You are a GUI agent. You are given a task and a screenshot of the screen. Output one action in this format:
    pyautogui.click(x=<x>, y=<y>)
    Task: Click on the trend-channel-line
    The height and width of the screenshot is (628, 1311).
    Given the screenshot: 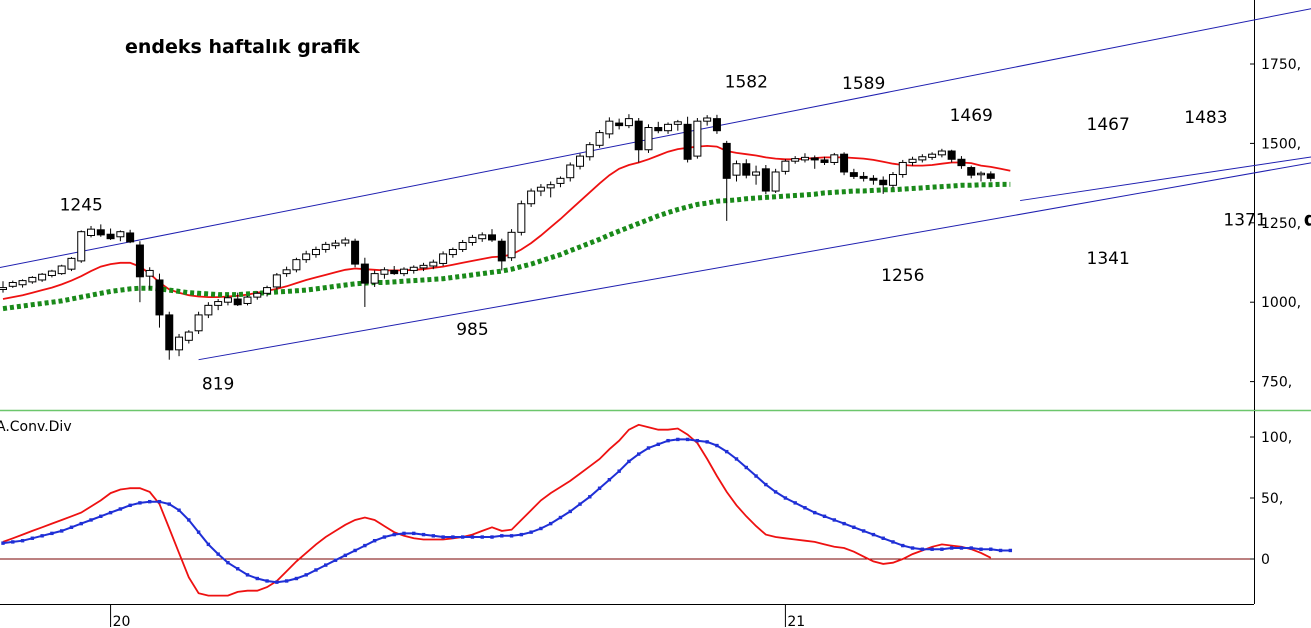 What is the action you would take?
    pyautogui.click(x=1165, y=179)
    